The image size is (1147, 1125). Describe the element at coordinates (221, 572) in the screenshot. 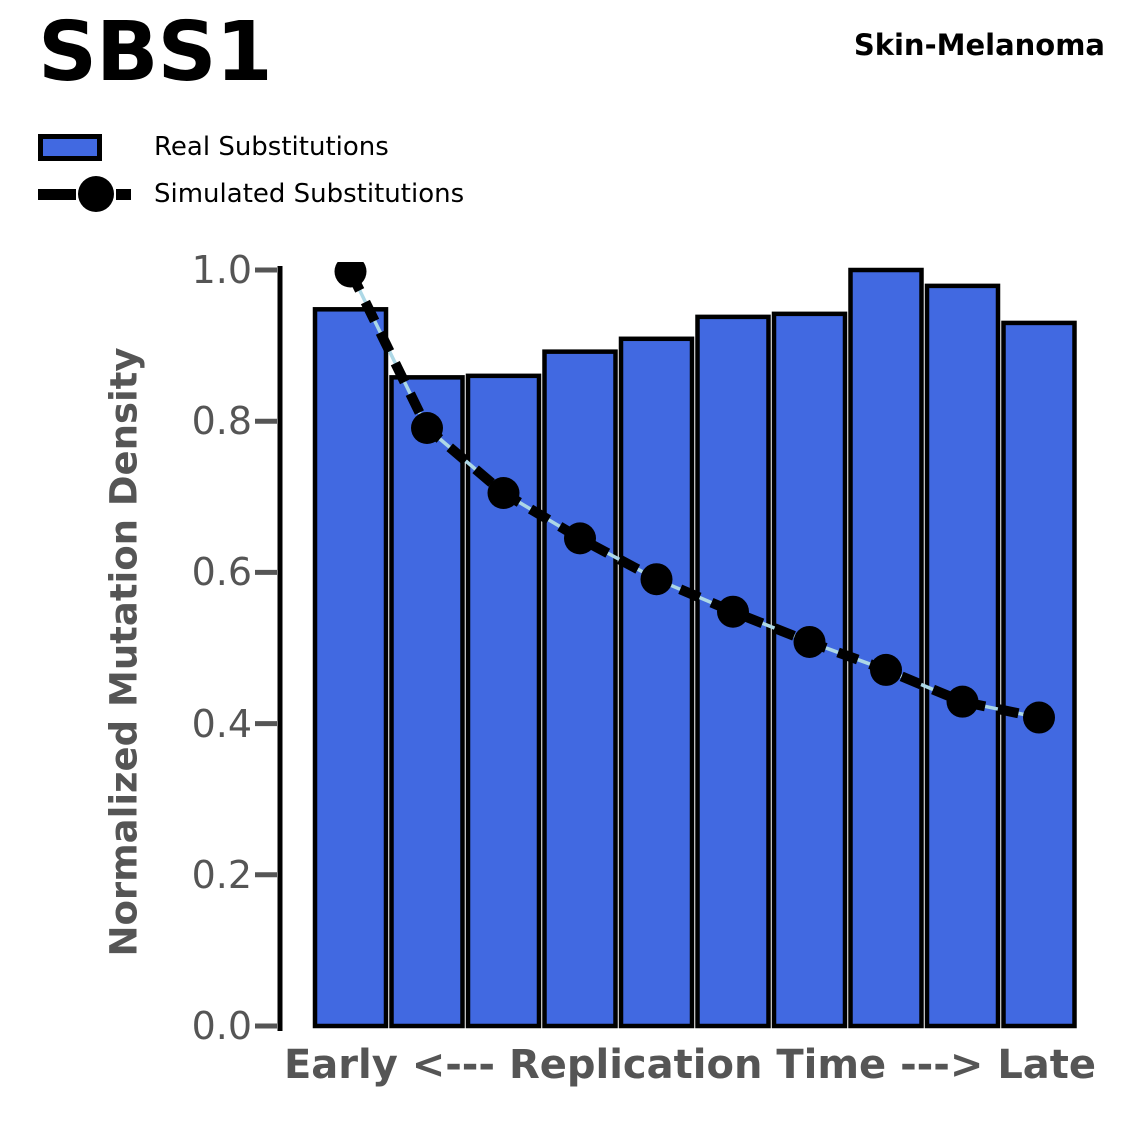

I see `y-tick-label: 0.6` at that location.